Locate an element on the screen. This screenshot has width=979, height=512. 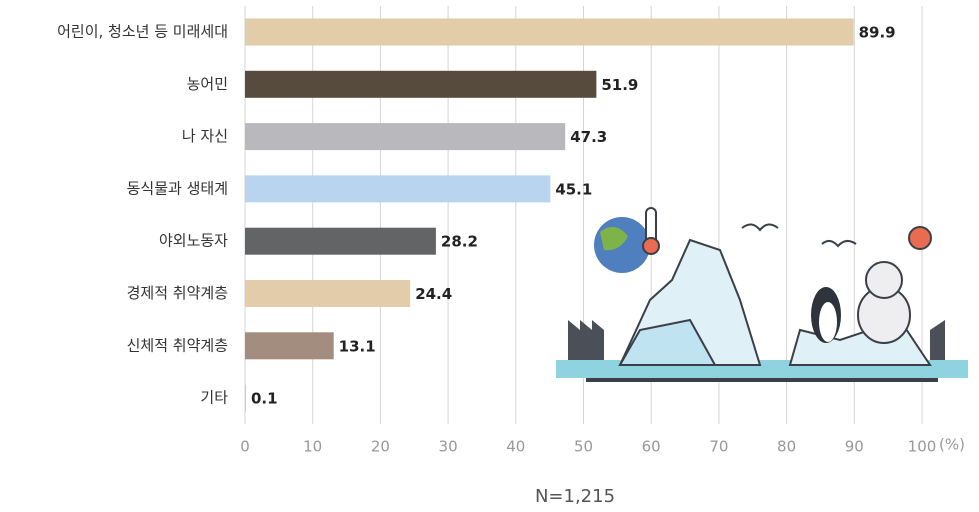
note: N=1,215 is located at coordinates (575, 496).